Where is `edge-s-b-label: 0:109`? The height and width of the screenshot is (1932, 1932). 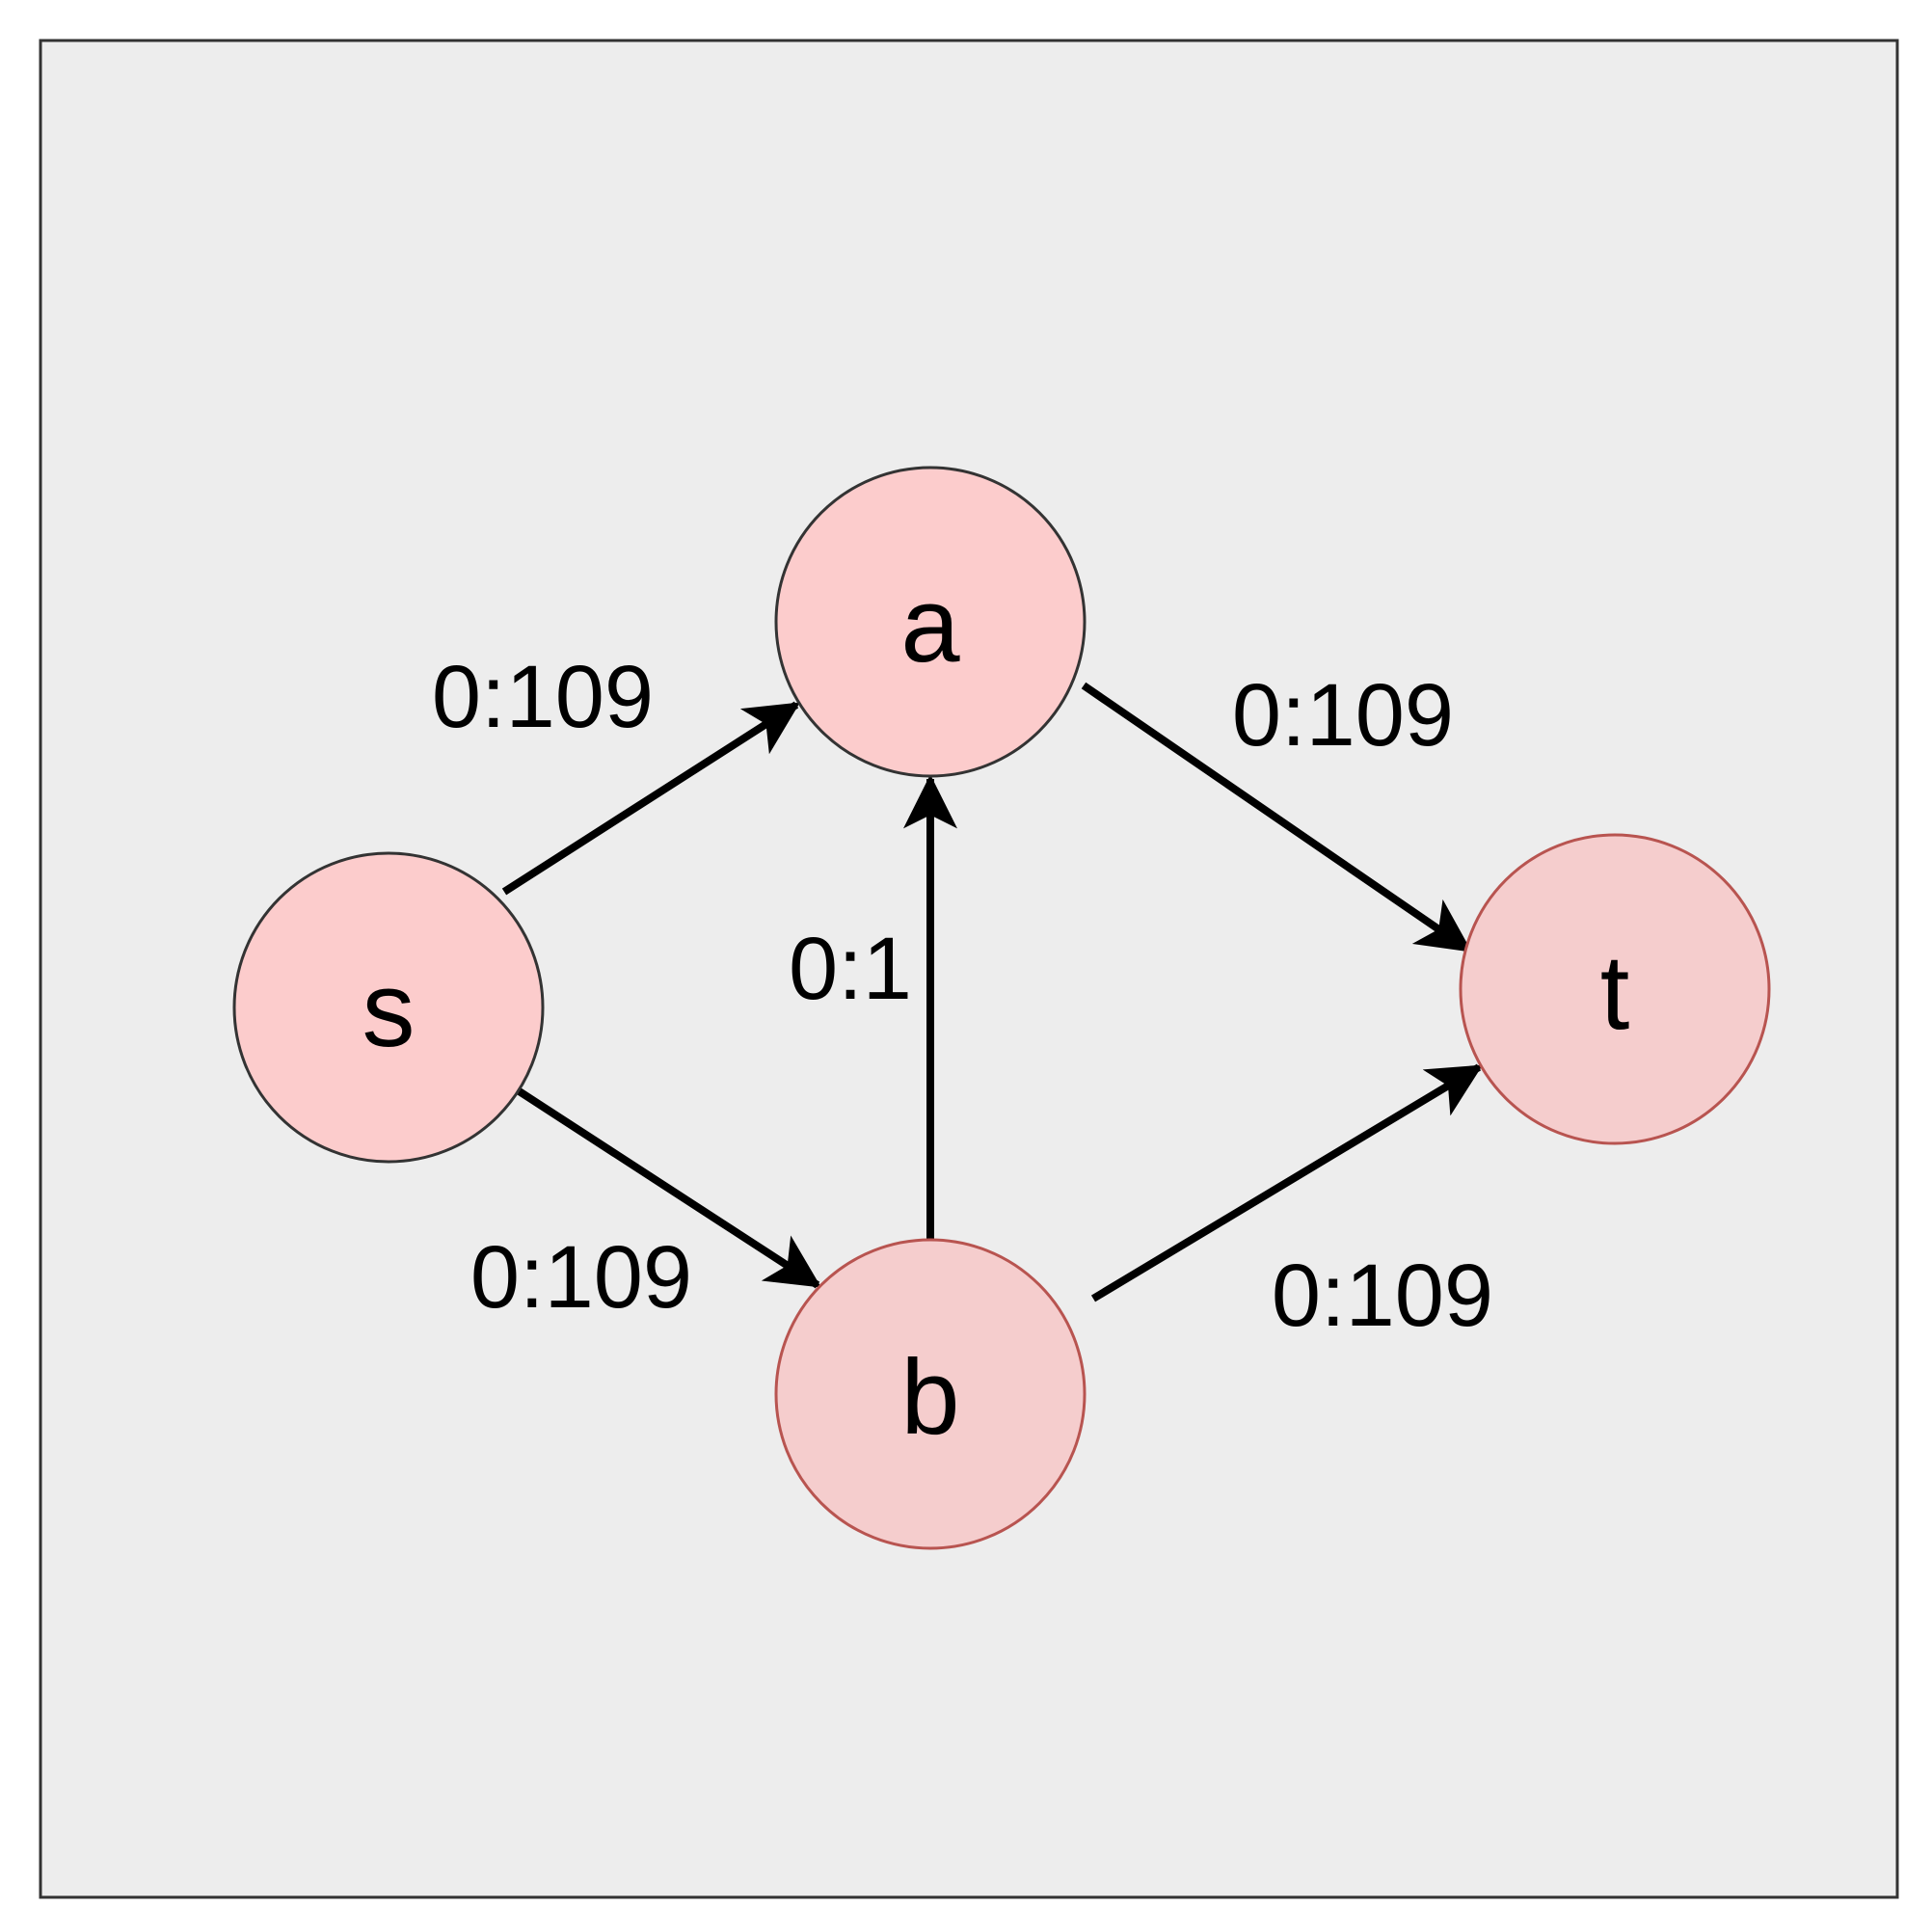
edge-s-b-label: 0:109 is located at coordinates (581, 1278).